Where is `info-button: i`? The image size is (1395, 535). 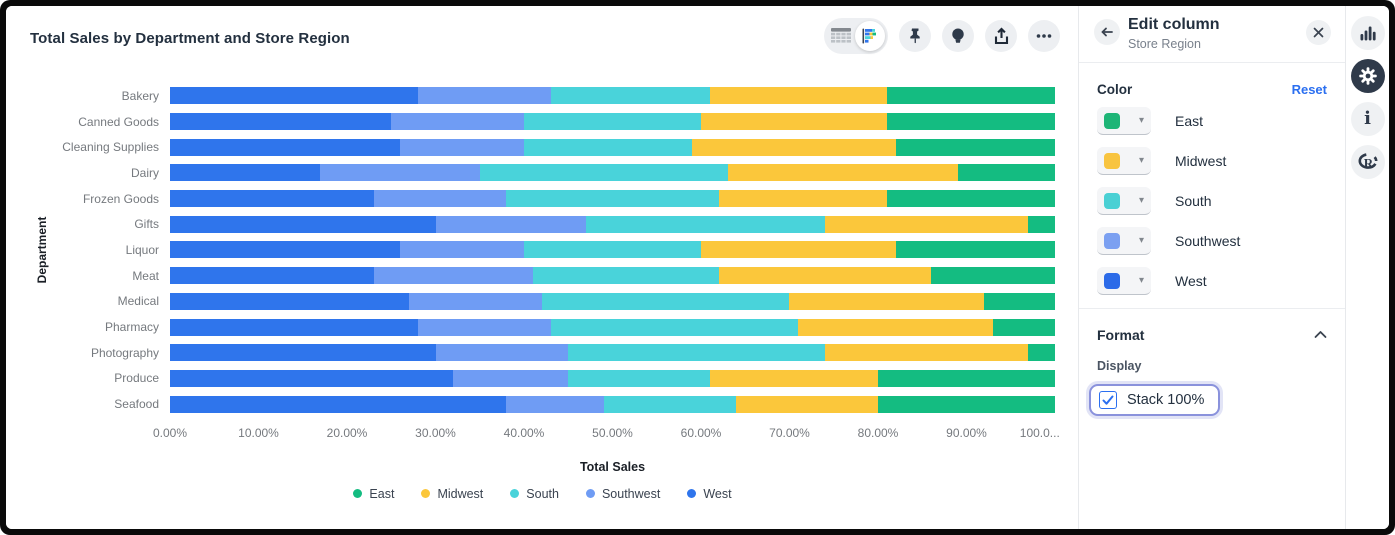 info-button: i is located at coordinates (1367, 119).